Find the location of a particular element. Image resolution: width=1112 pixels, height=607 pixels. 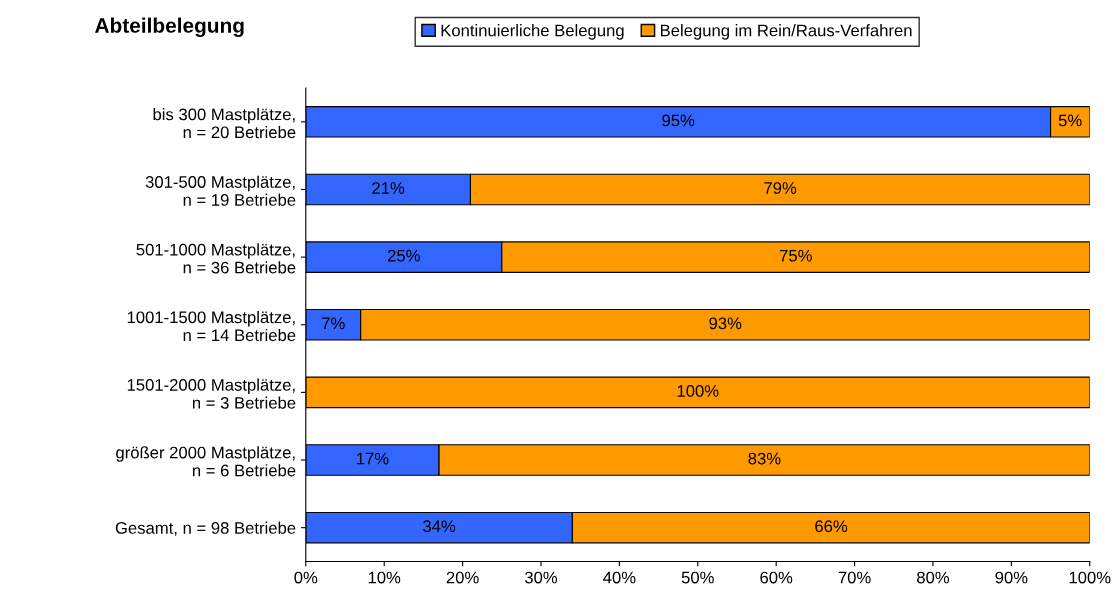

data-label: 5% is located at coordinates (1070, 120).